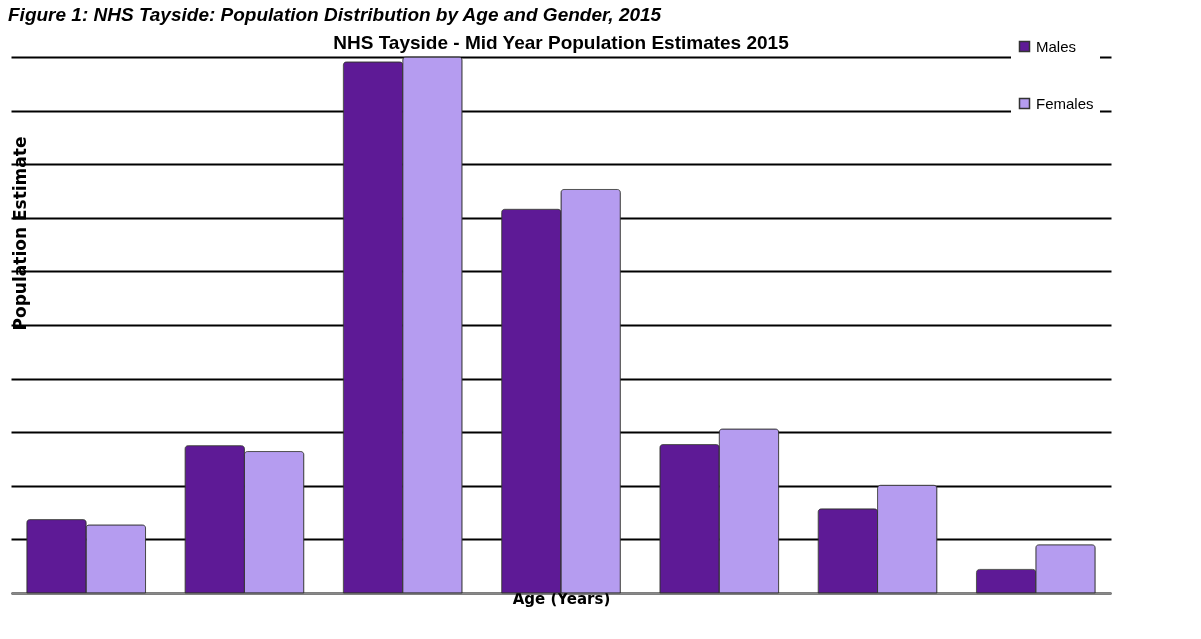  I want to click on caption: Figure 1: NHS Tayside: Population Distribution by Age and Gender, 2015, so click(335, 15).